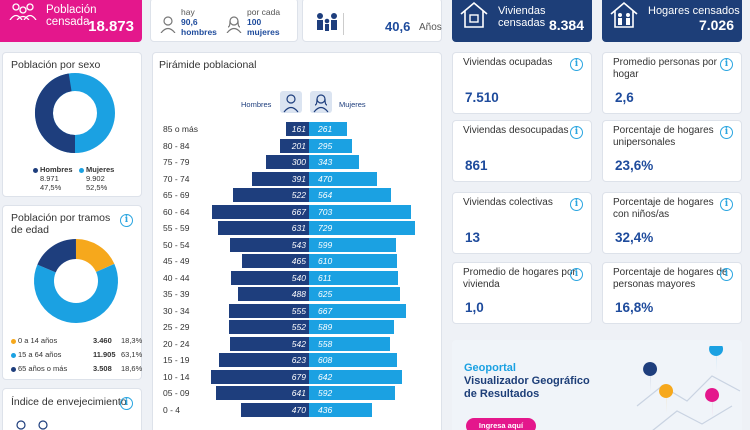  What do you see at coordinates (280, 178) in the screenshot?
I see `bar-hombres: 391` at bounding box center [280, 178].